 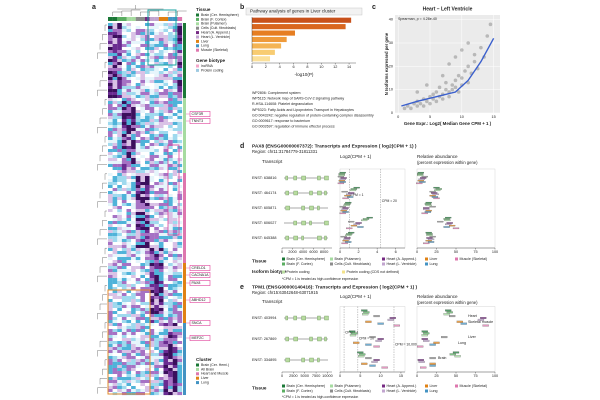 I want to click on x-tick-label: 0, so click(x=417, y=376).